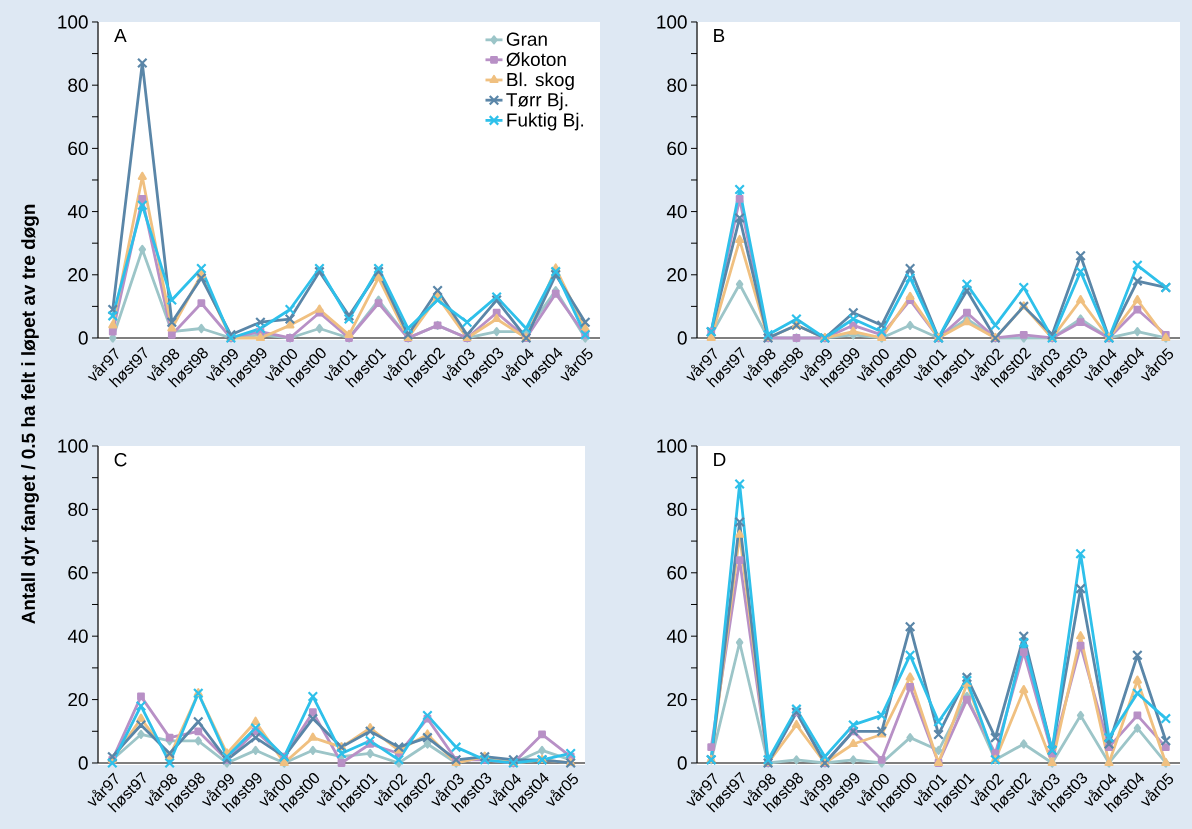  I want to click on legend-label: Bl. skog, so click(540, 81).